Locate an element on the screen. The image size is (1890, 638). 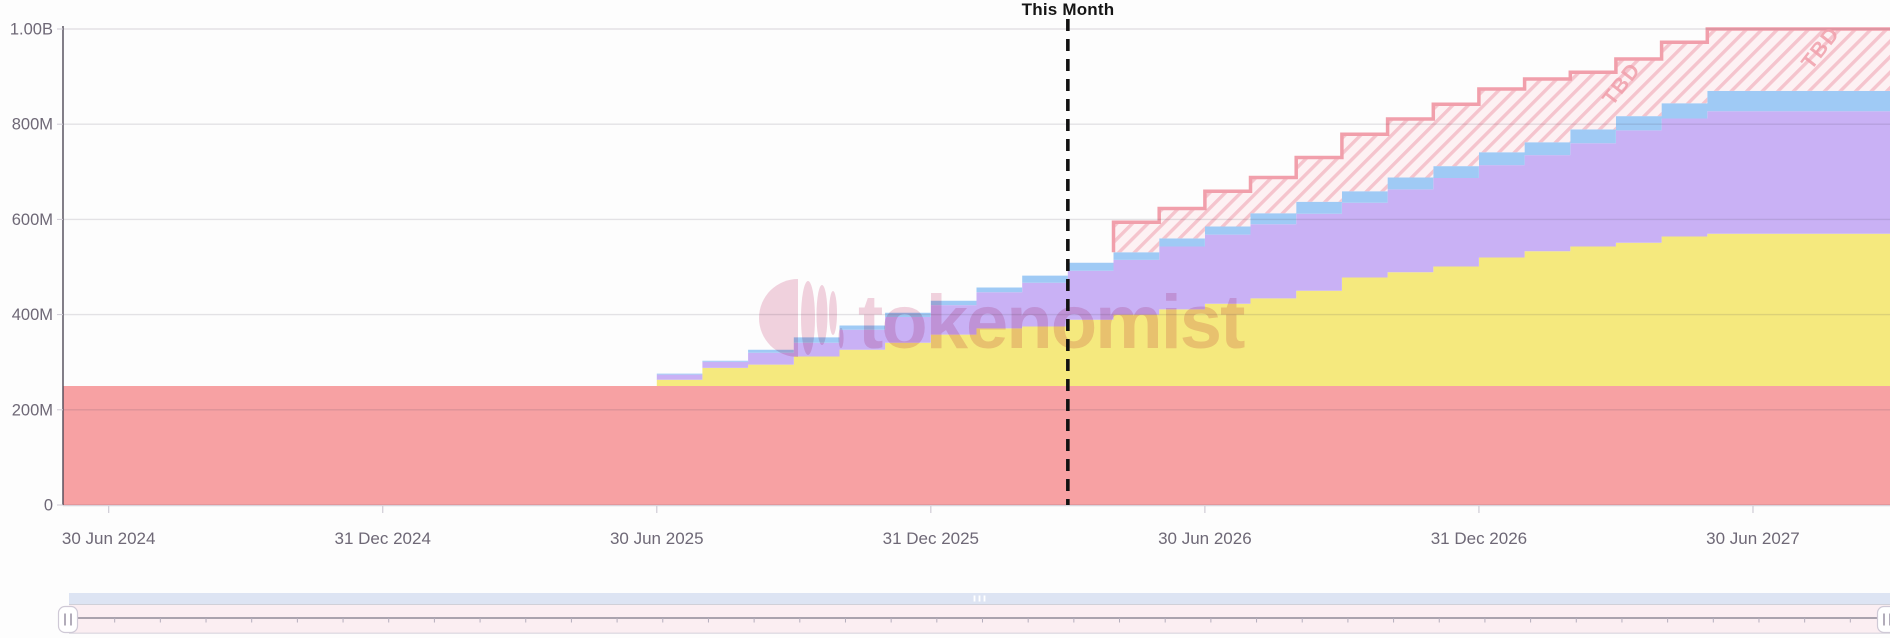
x-axis-label: 31 Dec 2024 is located at coordinates (383, 538).